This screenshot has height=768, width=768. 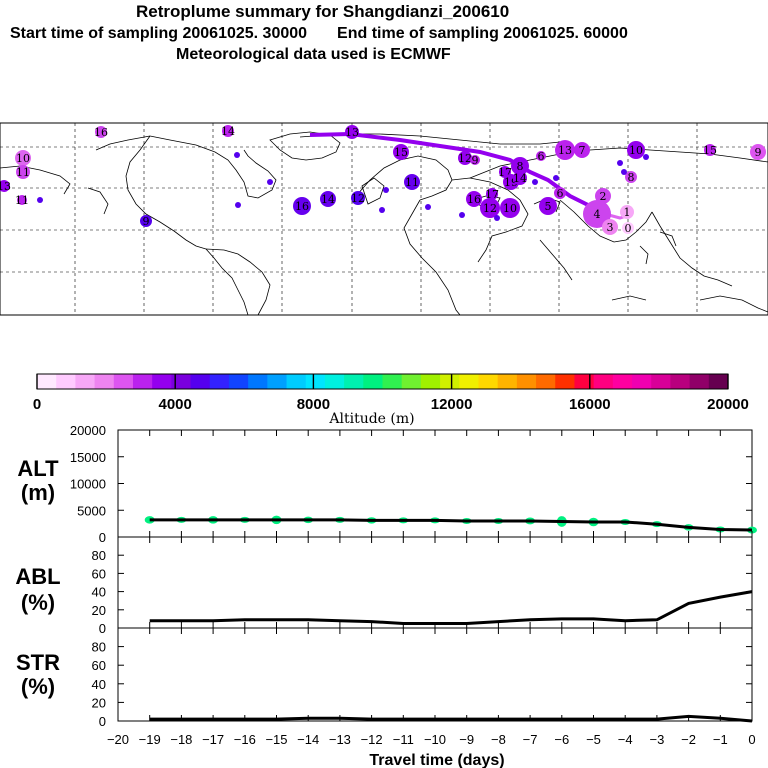 I want to click on map-marker: 7, so click(x=582, y=150).